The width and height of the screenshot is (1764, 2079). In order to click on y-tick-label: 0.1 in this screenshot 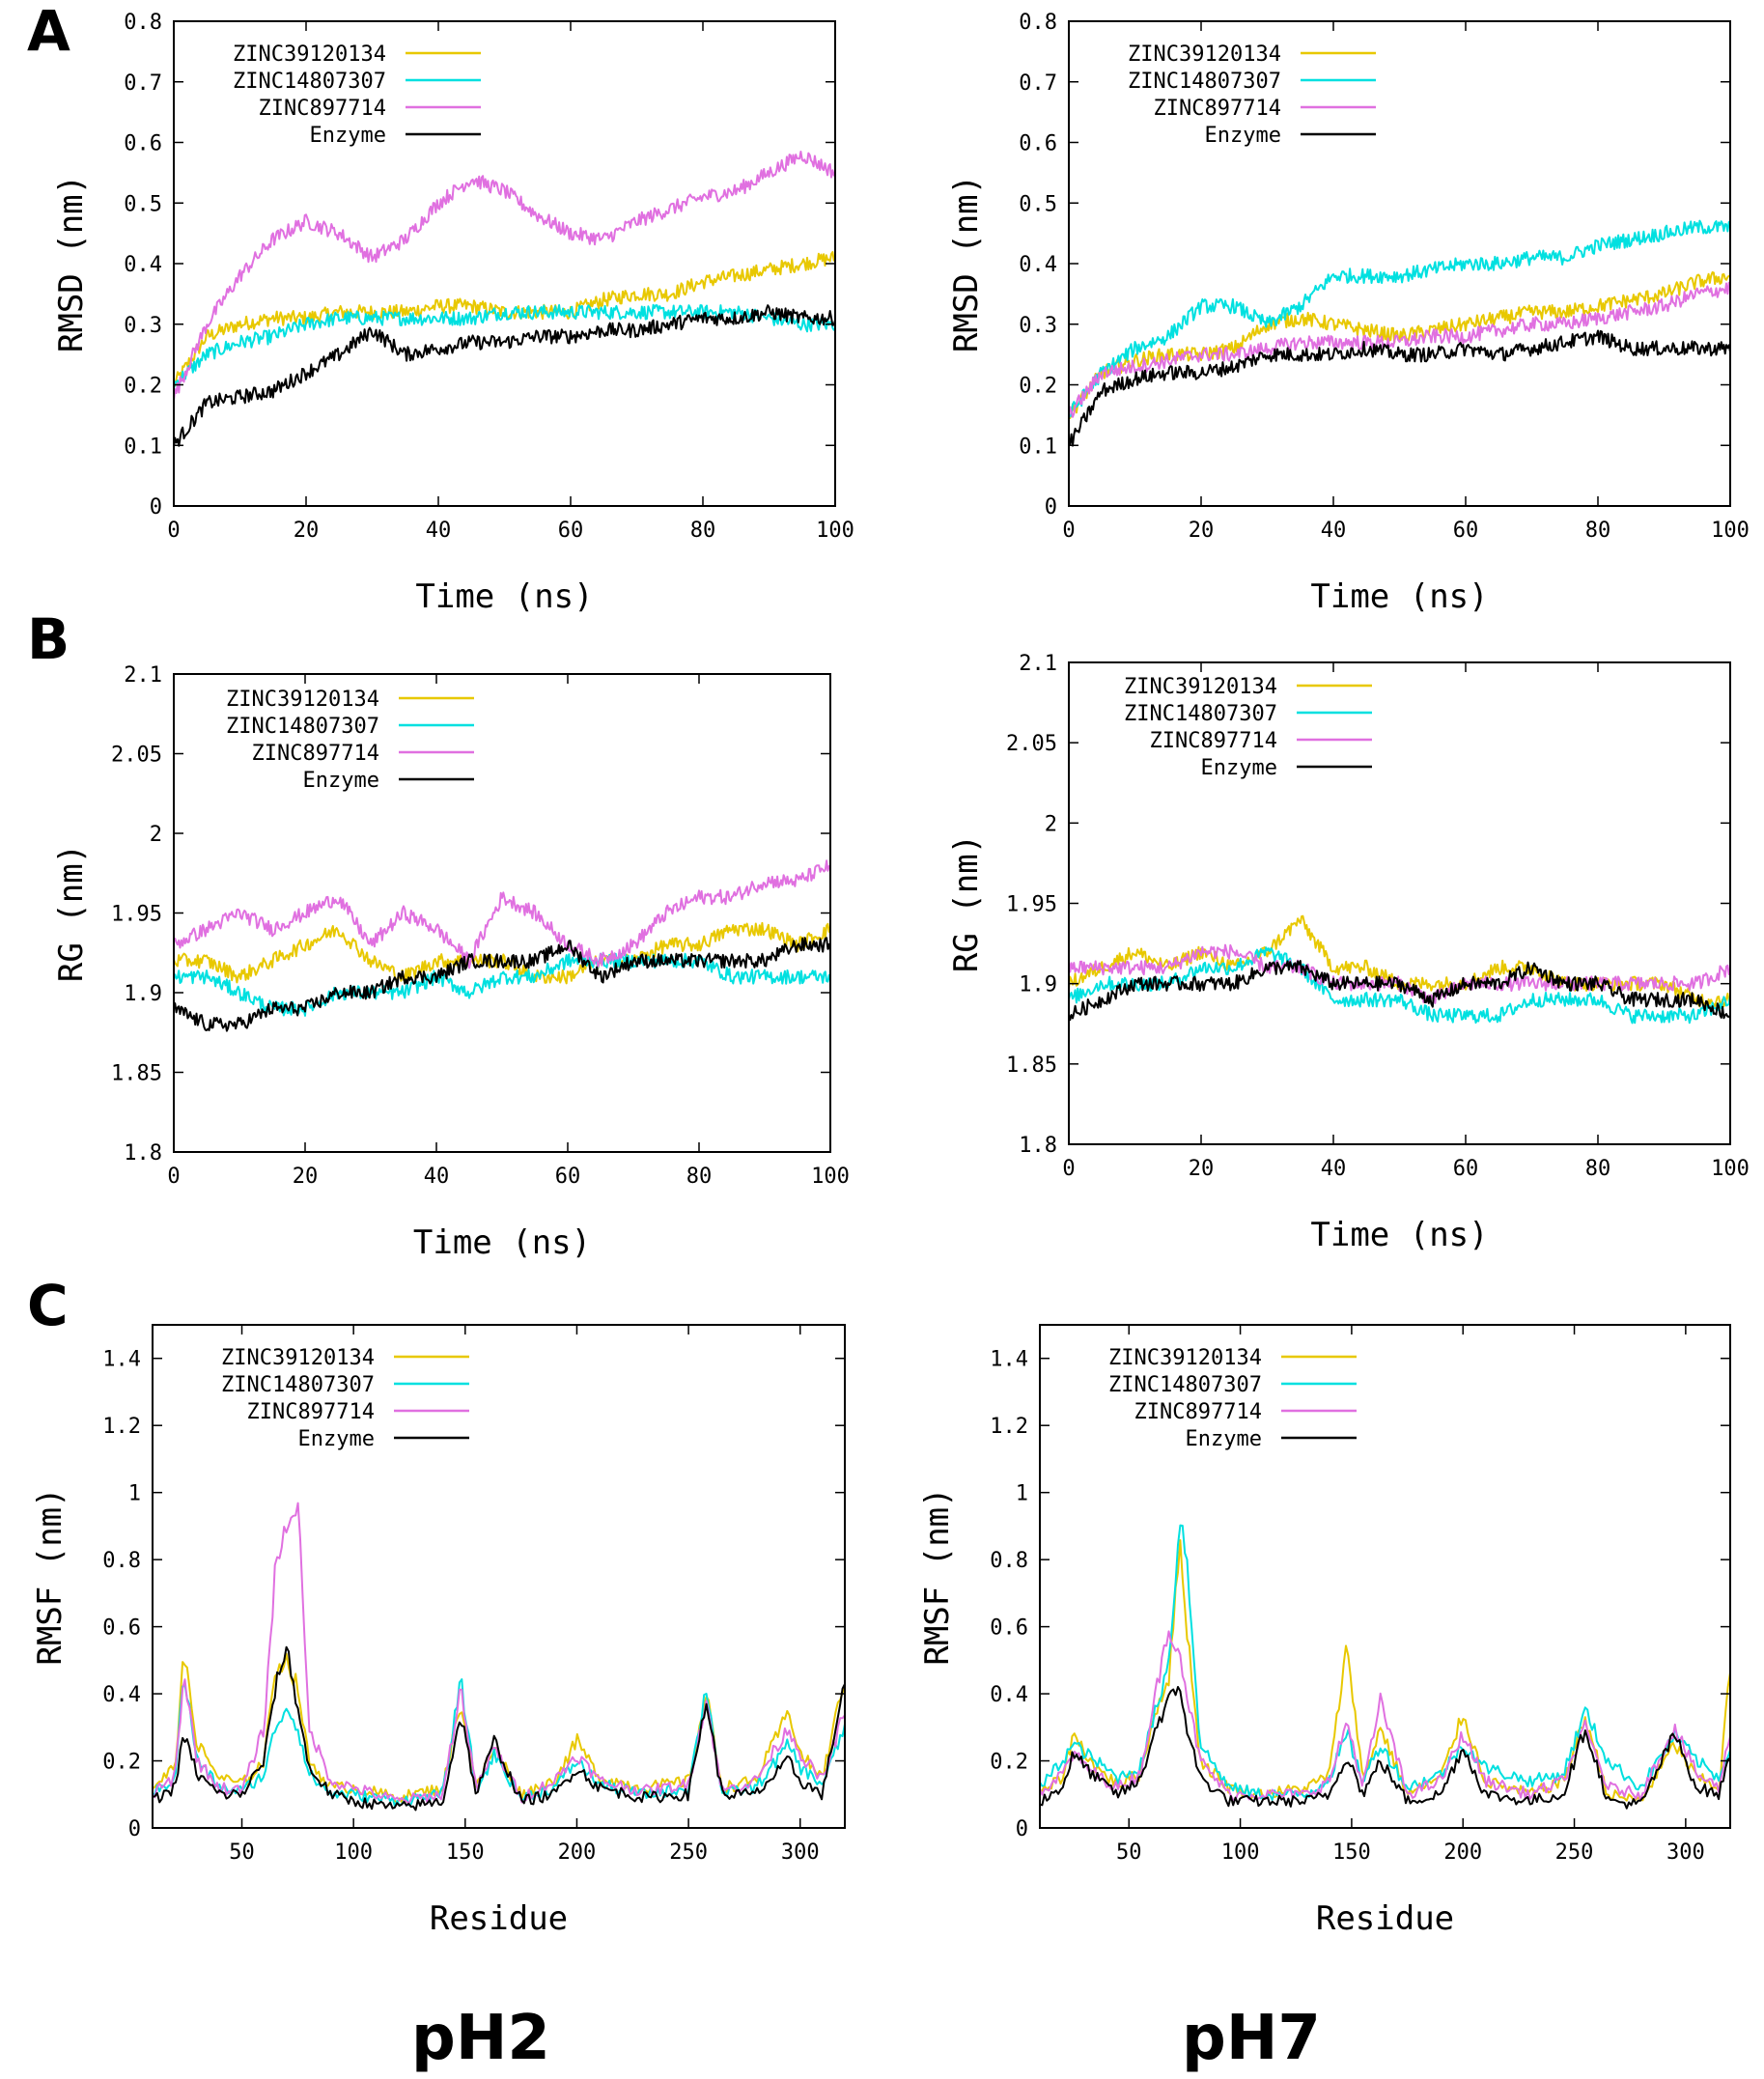, I will do `click(1038, 447)`.